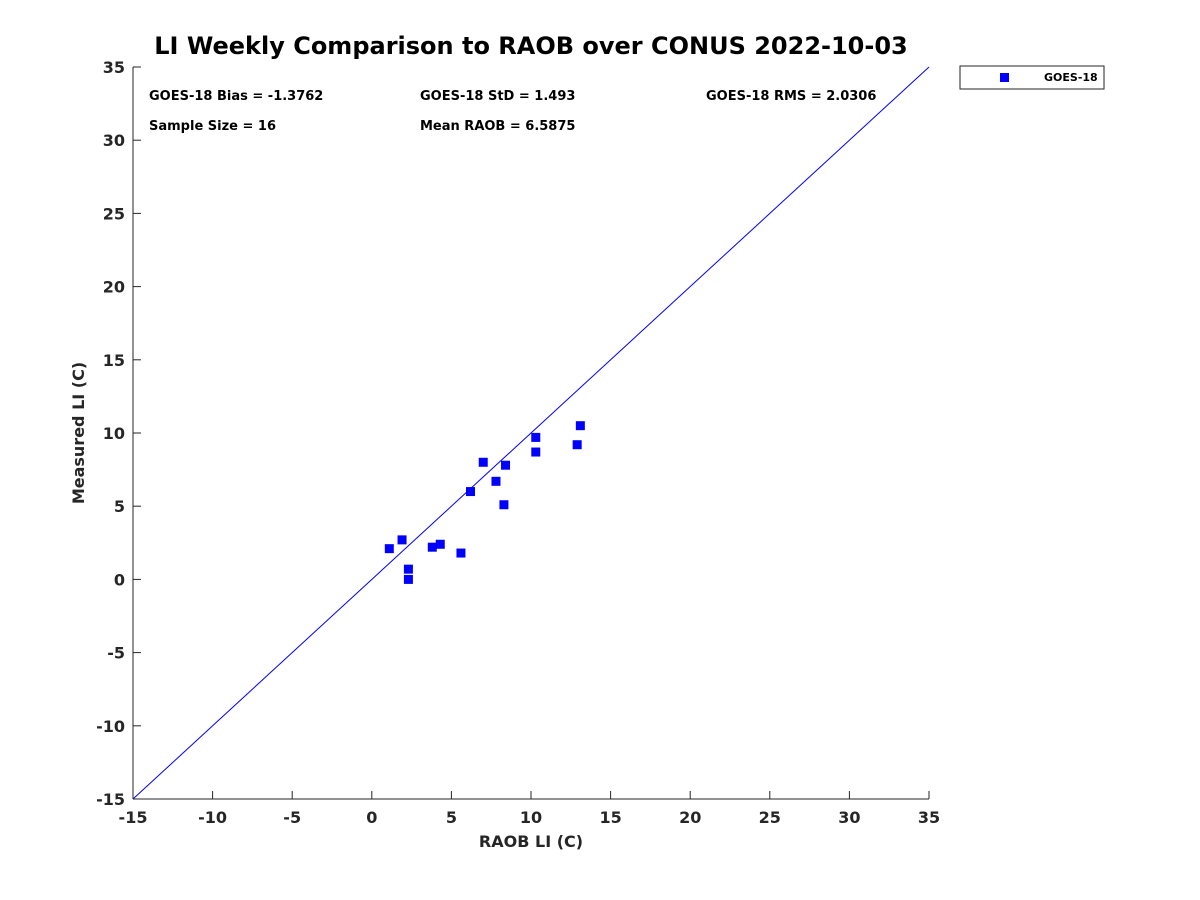 This screenshot has height=900, width=1200. What do you see at coordinates (531, 817) in the screenshot?
I see `x-tick-label: 10` at bounding box center [531, 817].